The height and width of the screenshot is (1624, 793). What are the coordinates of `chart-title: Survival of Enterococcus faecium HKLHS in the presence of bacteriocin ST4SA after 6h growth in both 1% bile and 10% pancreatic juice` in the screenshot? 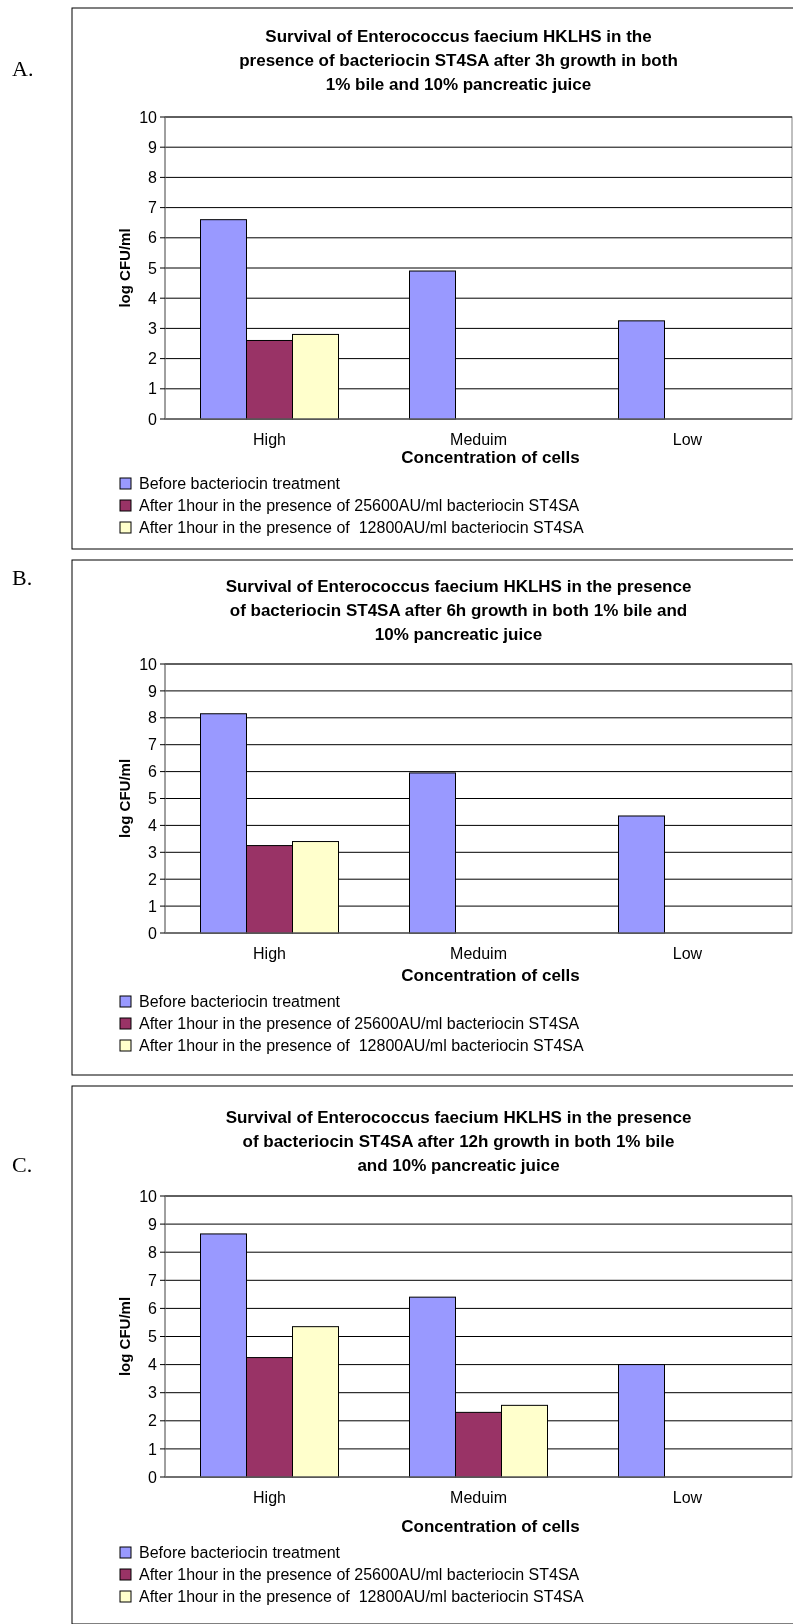 It's located at (458, 610).